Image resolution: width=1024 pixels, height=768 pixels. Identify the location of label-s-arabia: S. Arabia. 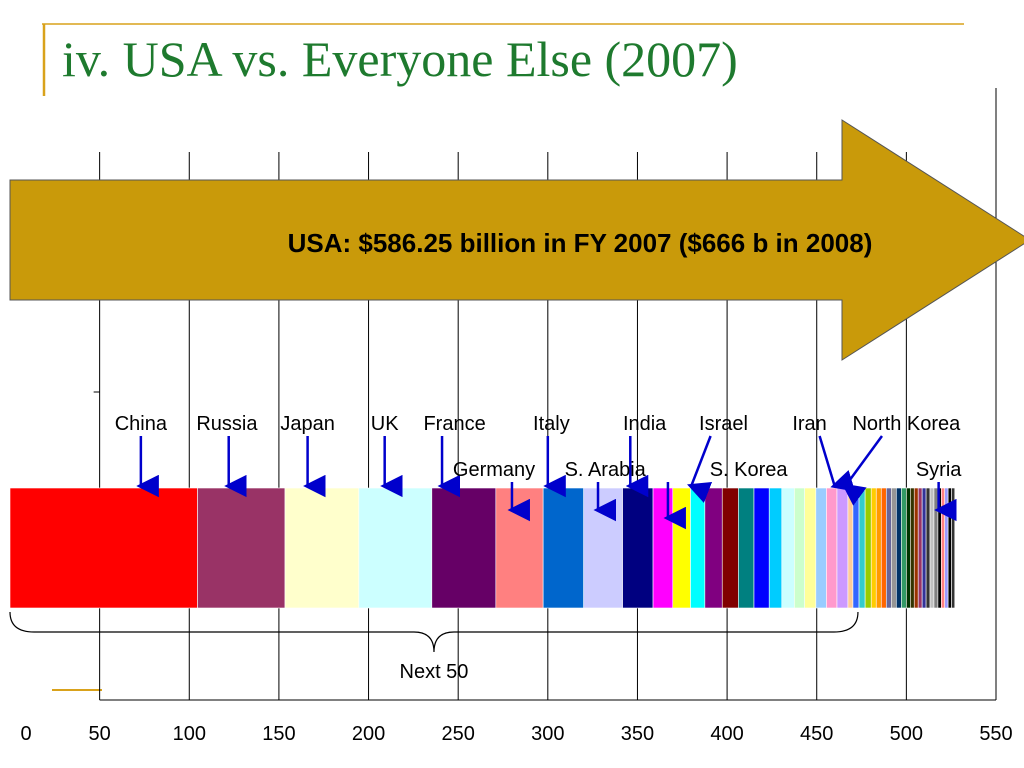
(606, 470).